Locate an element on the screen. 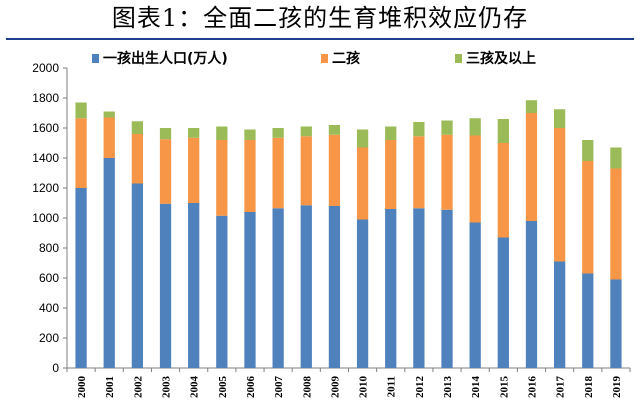 The height and width of the screenshot is (414, 640). bar-segment-third-plus-2002 is located at coordinates (137, 127).